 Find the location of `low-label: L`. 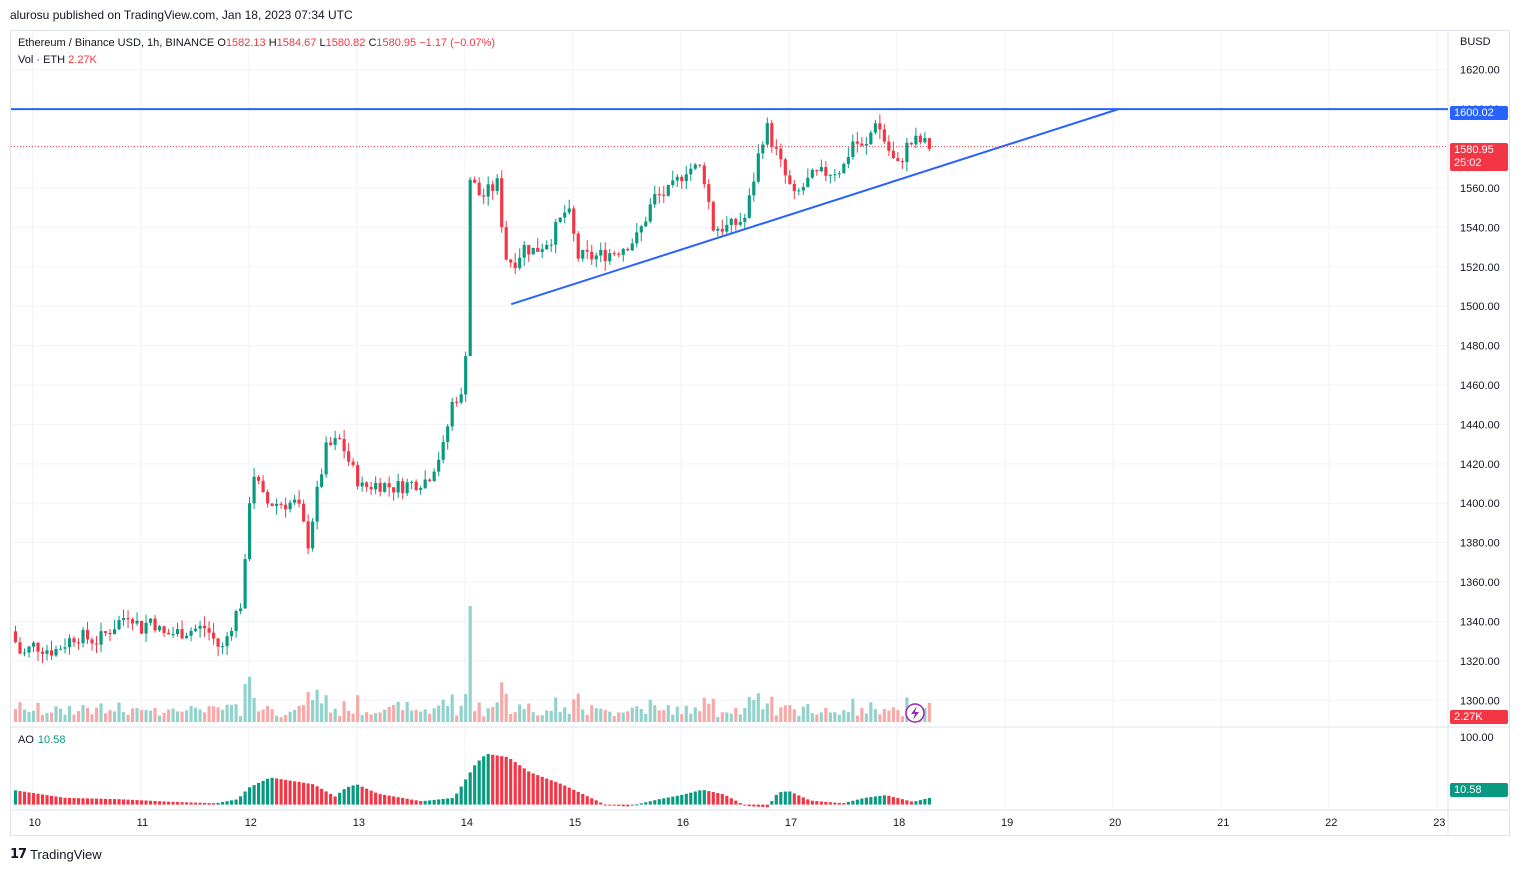

low-label: L is located at coordinates (322, 43).